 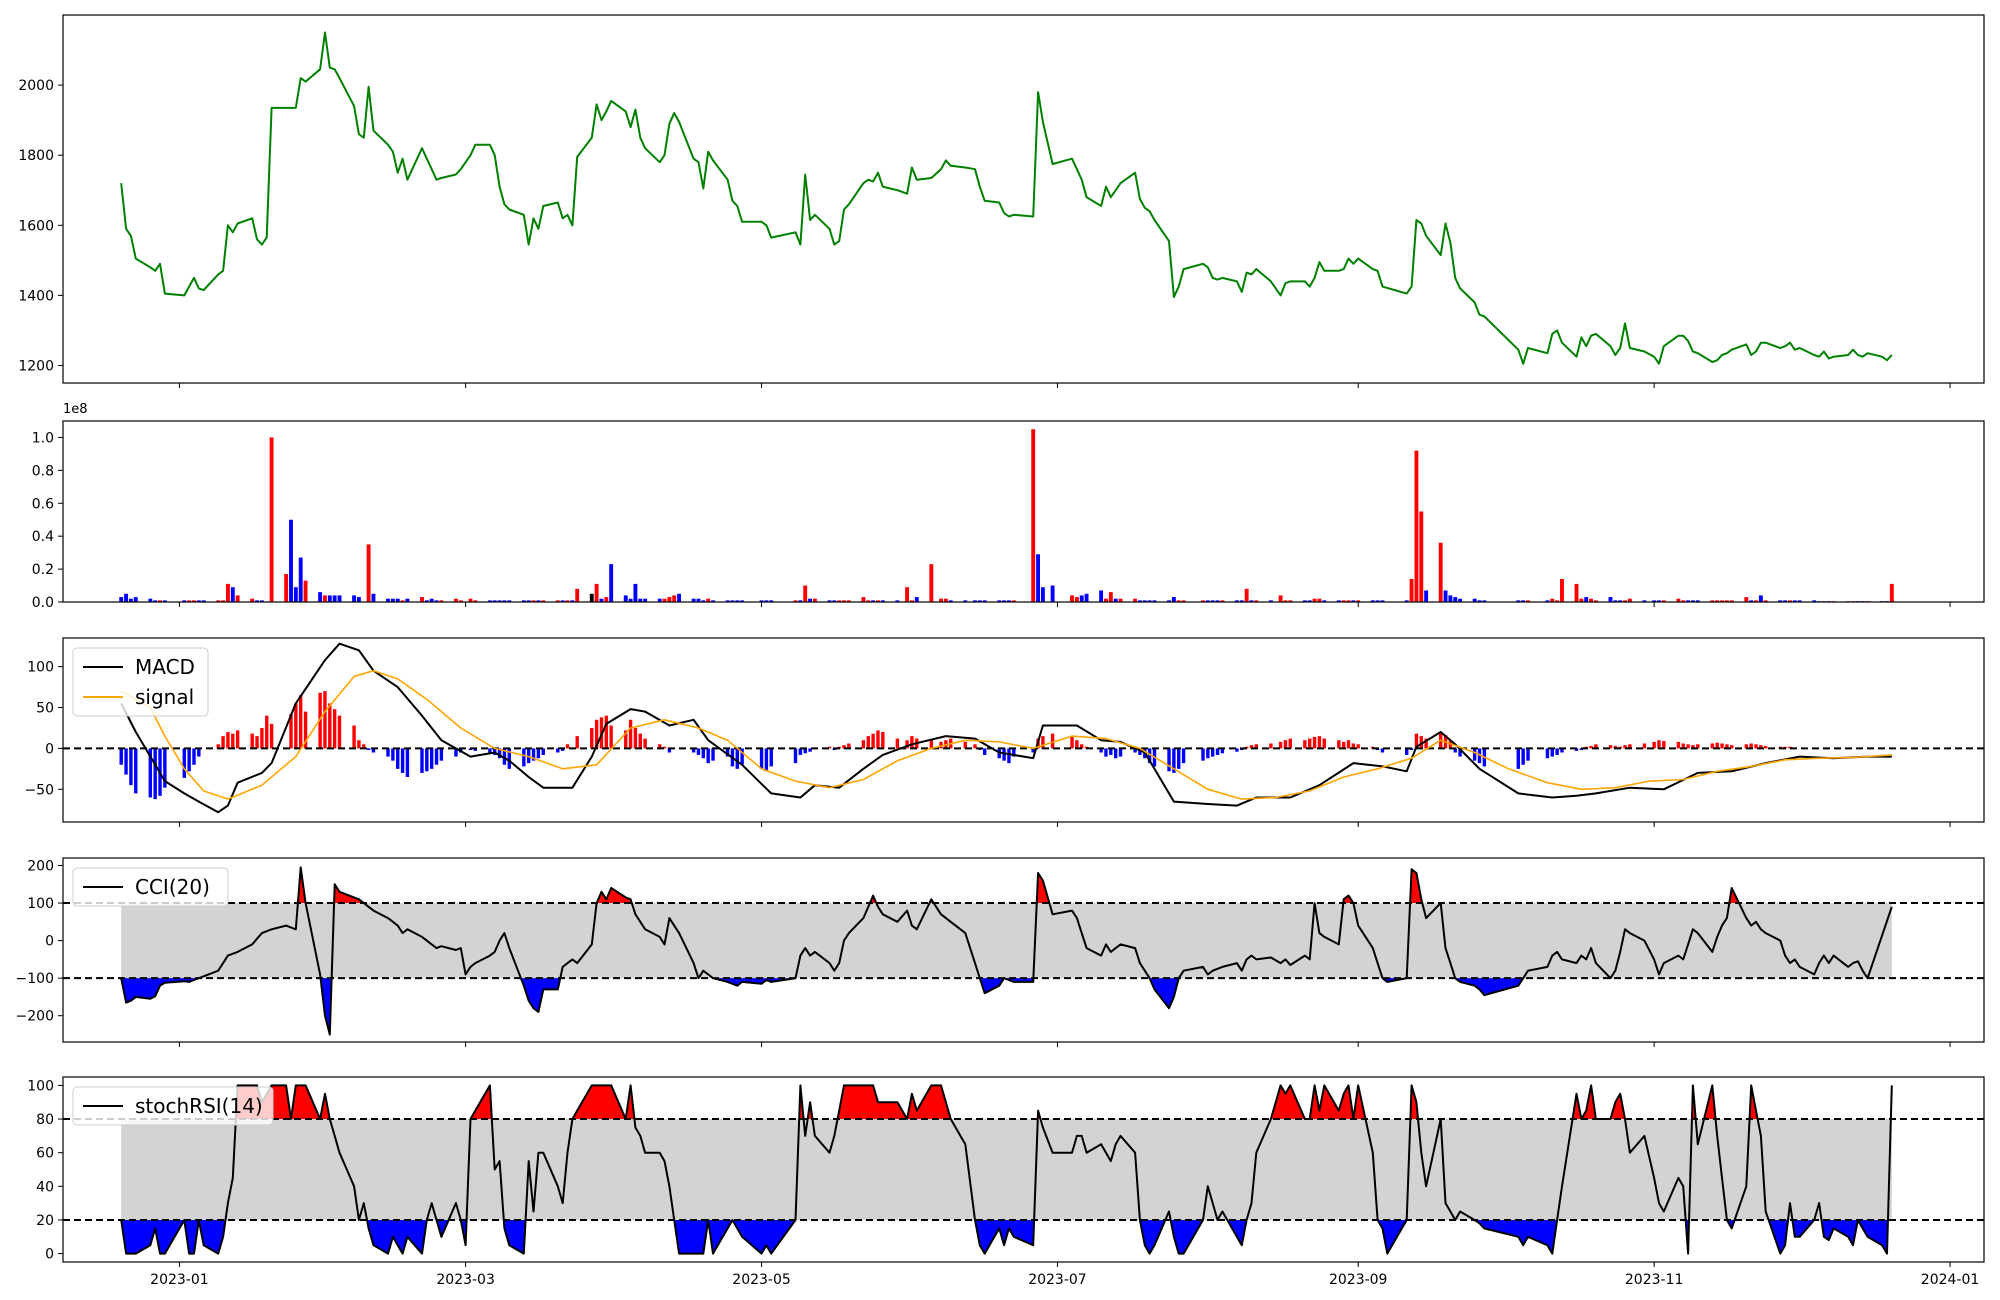 What do you see at coordinates (160, 990) in the screenshot?
I see `cci-oversold-fill` at bounding box center [160, 990].